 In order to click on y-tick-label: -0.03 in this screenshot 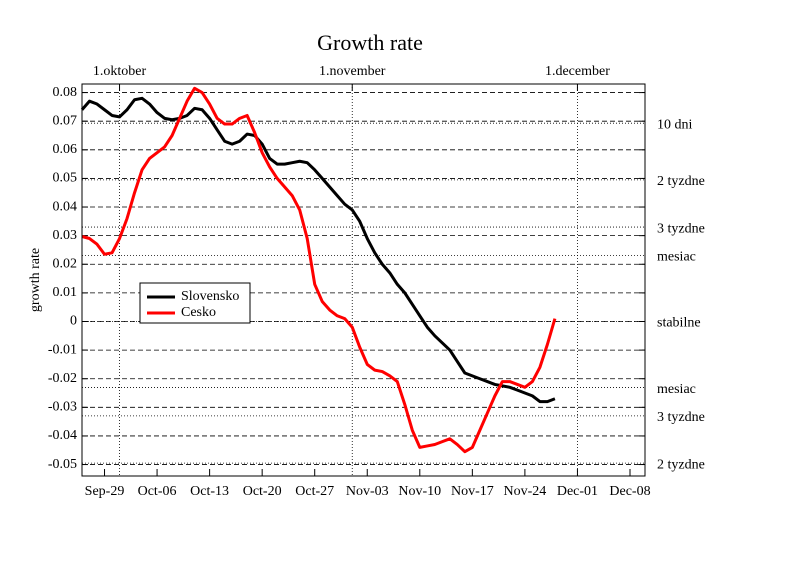, I will do `click(62, 407)`.